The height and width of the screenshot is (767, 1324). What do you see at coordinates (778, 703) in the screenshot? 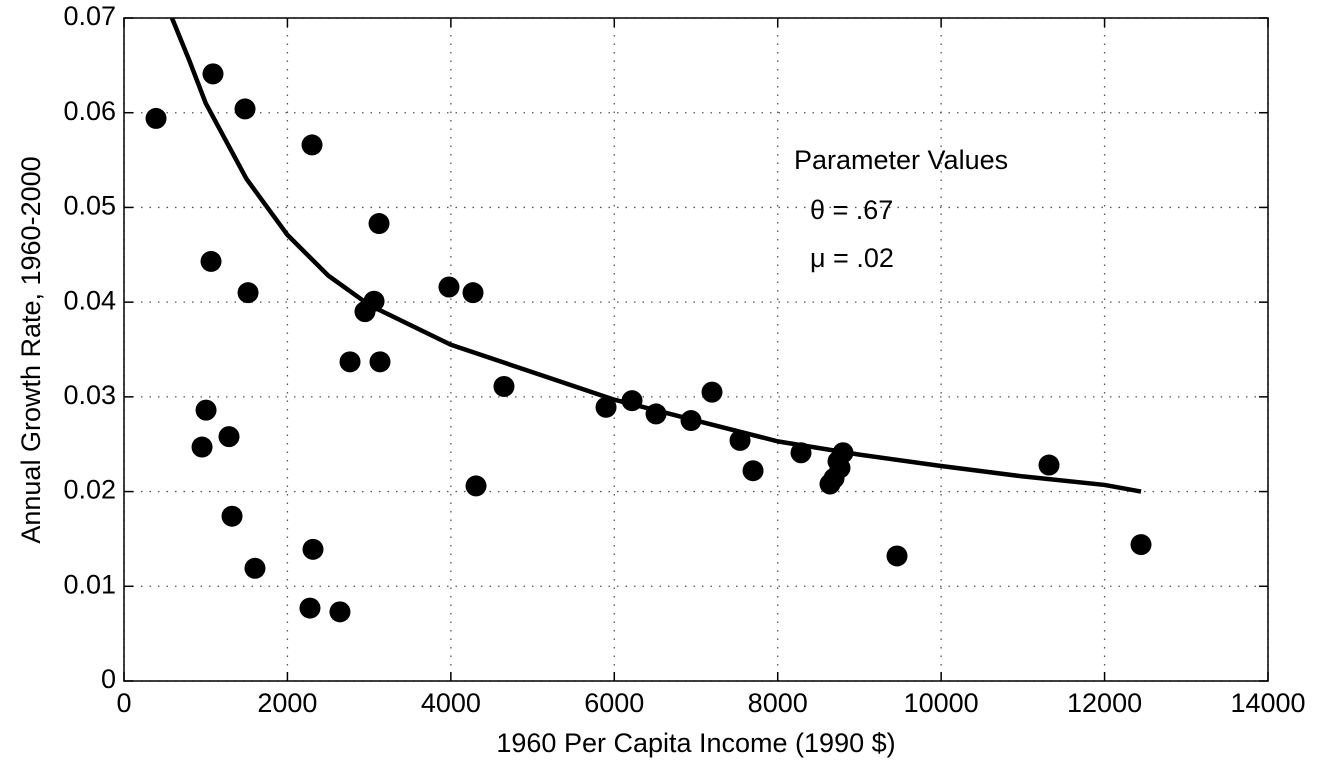
I see `x-tick-label: 8000` at bounding box center [778, 703].